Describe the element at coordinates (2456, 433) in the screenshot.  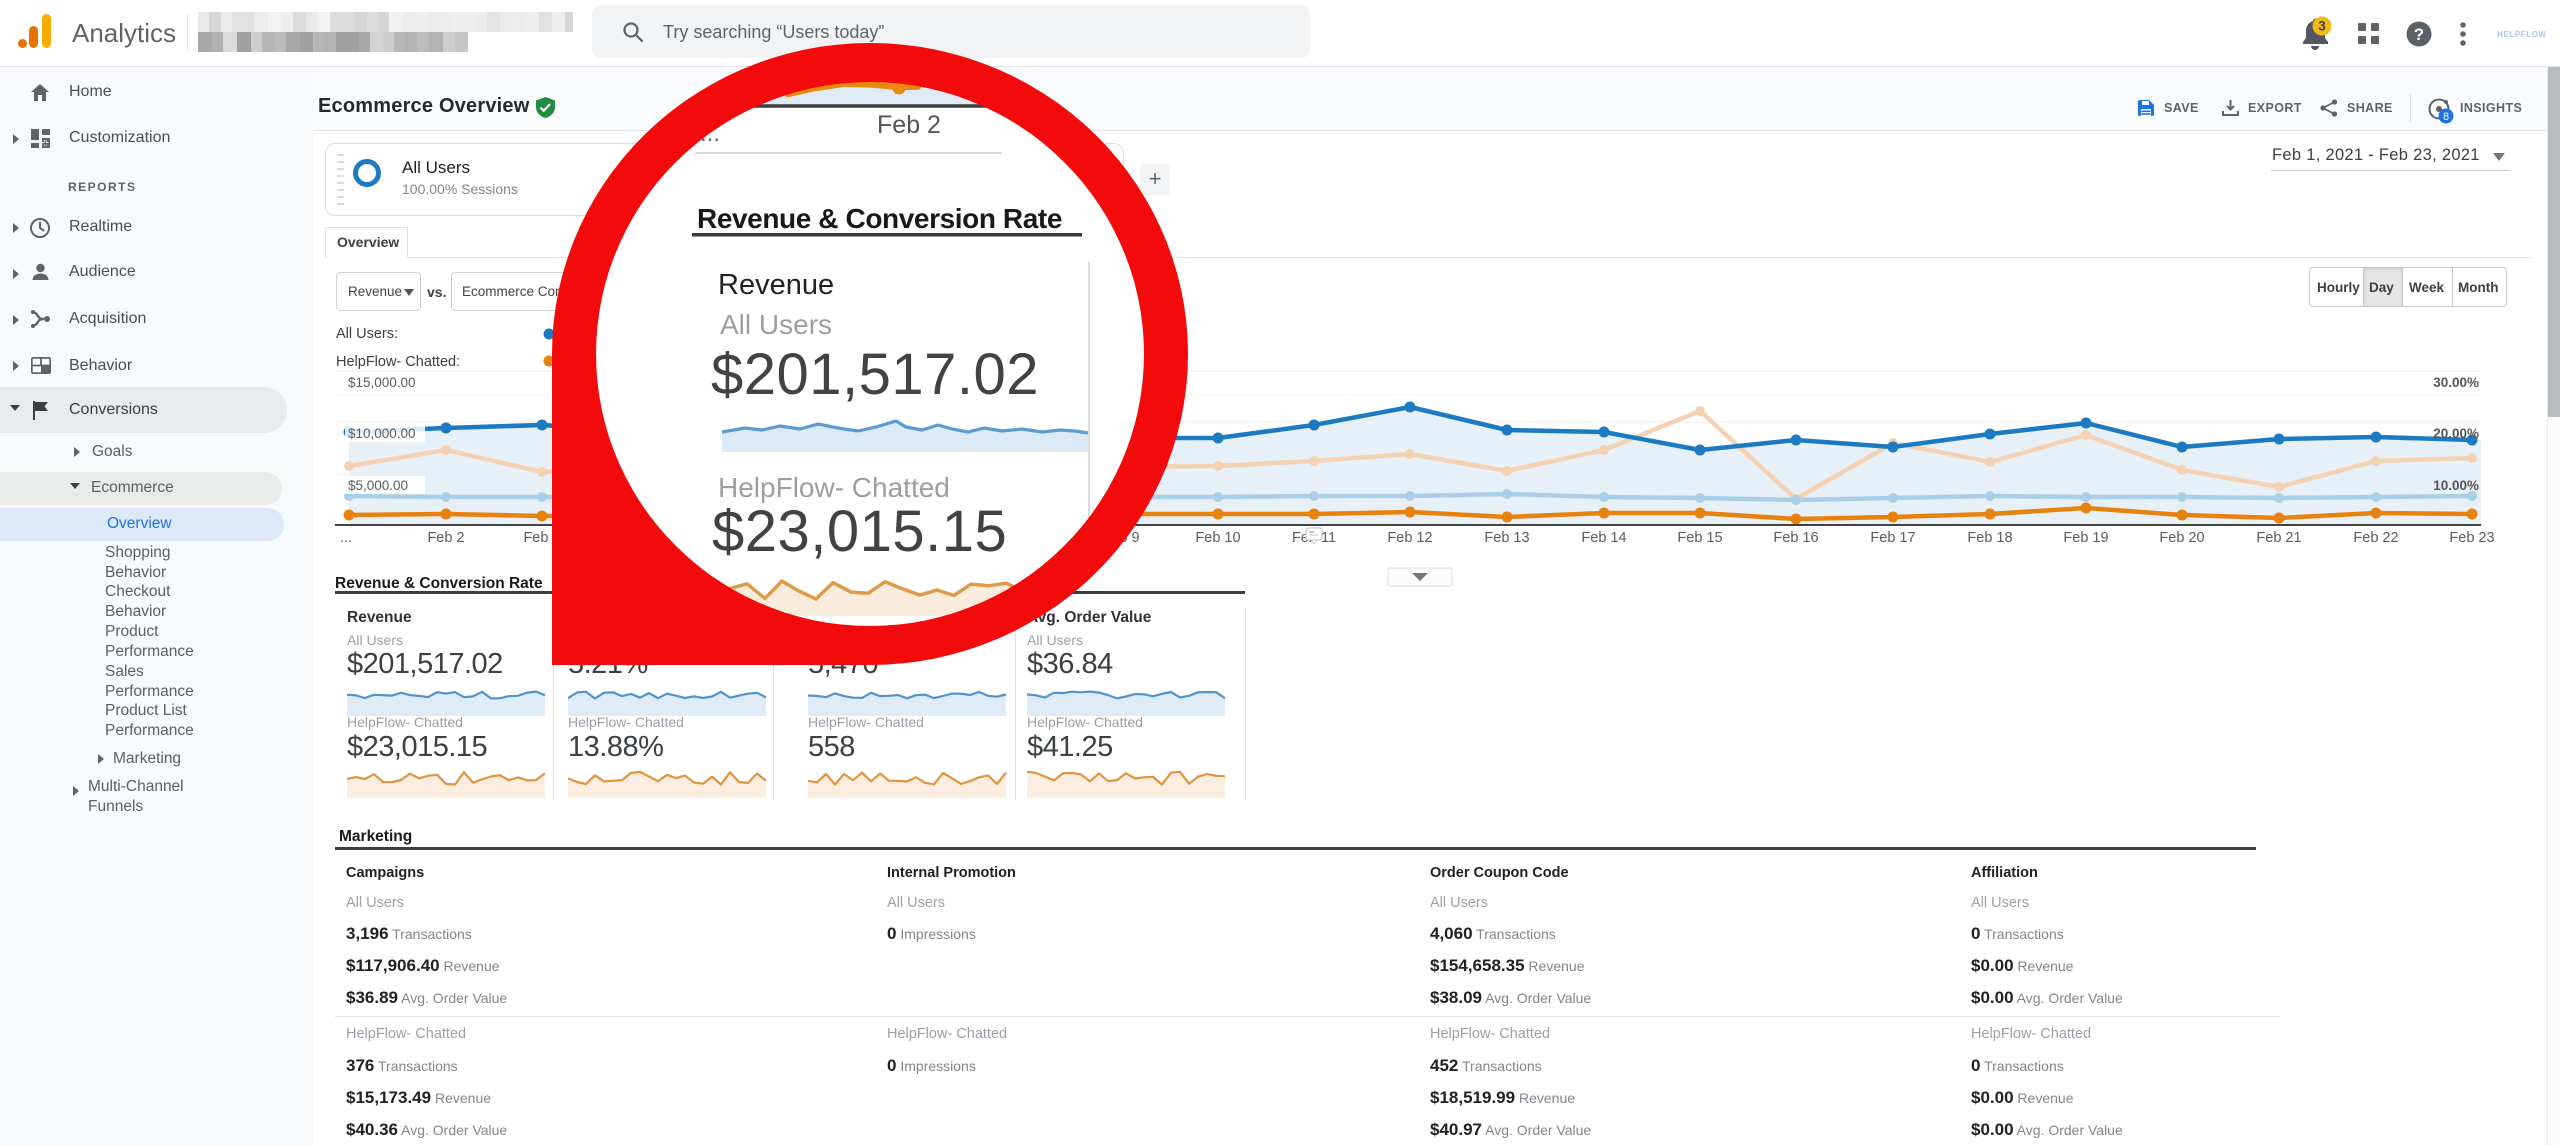
I see `svg-text: 20.00%` at that location.